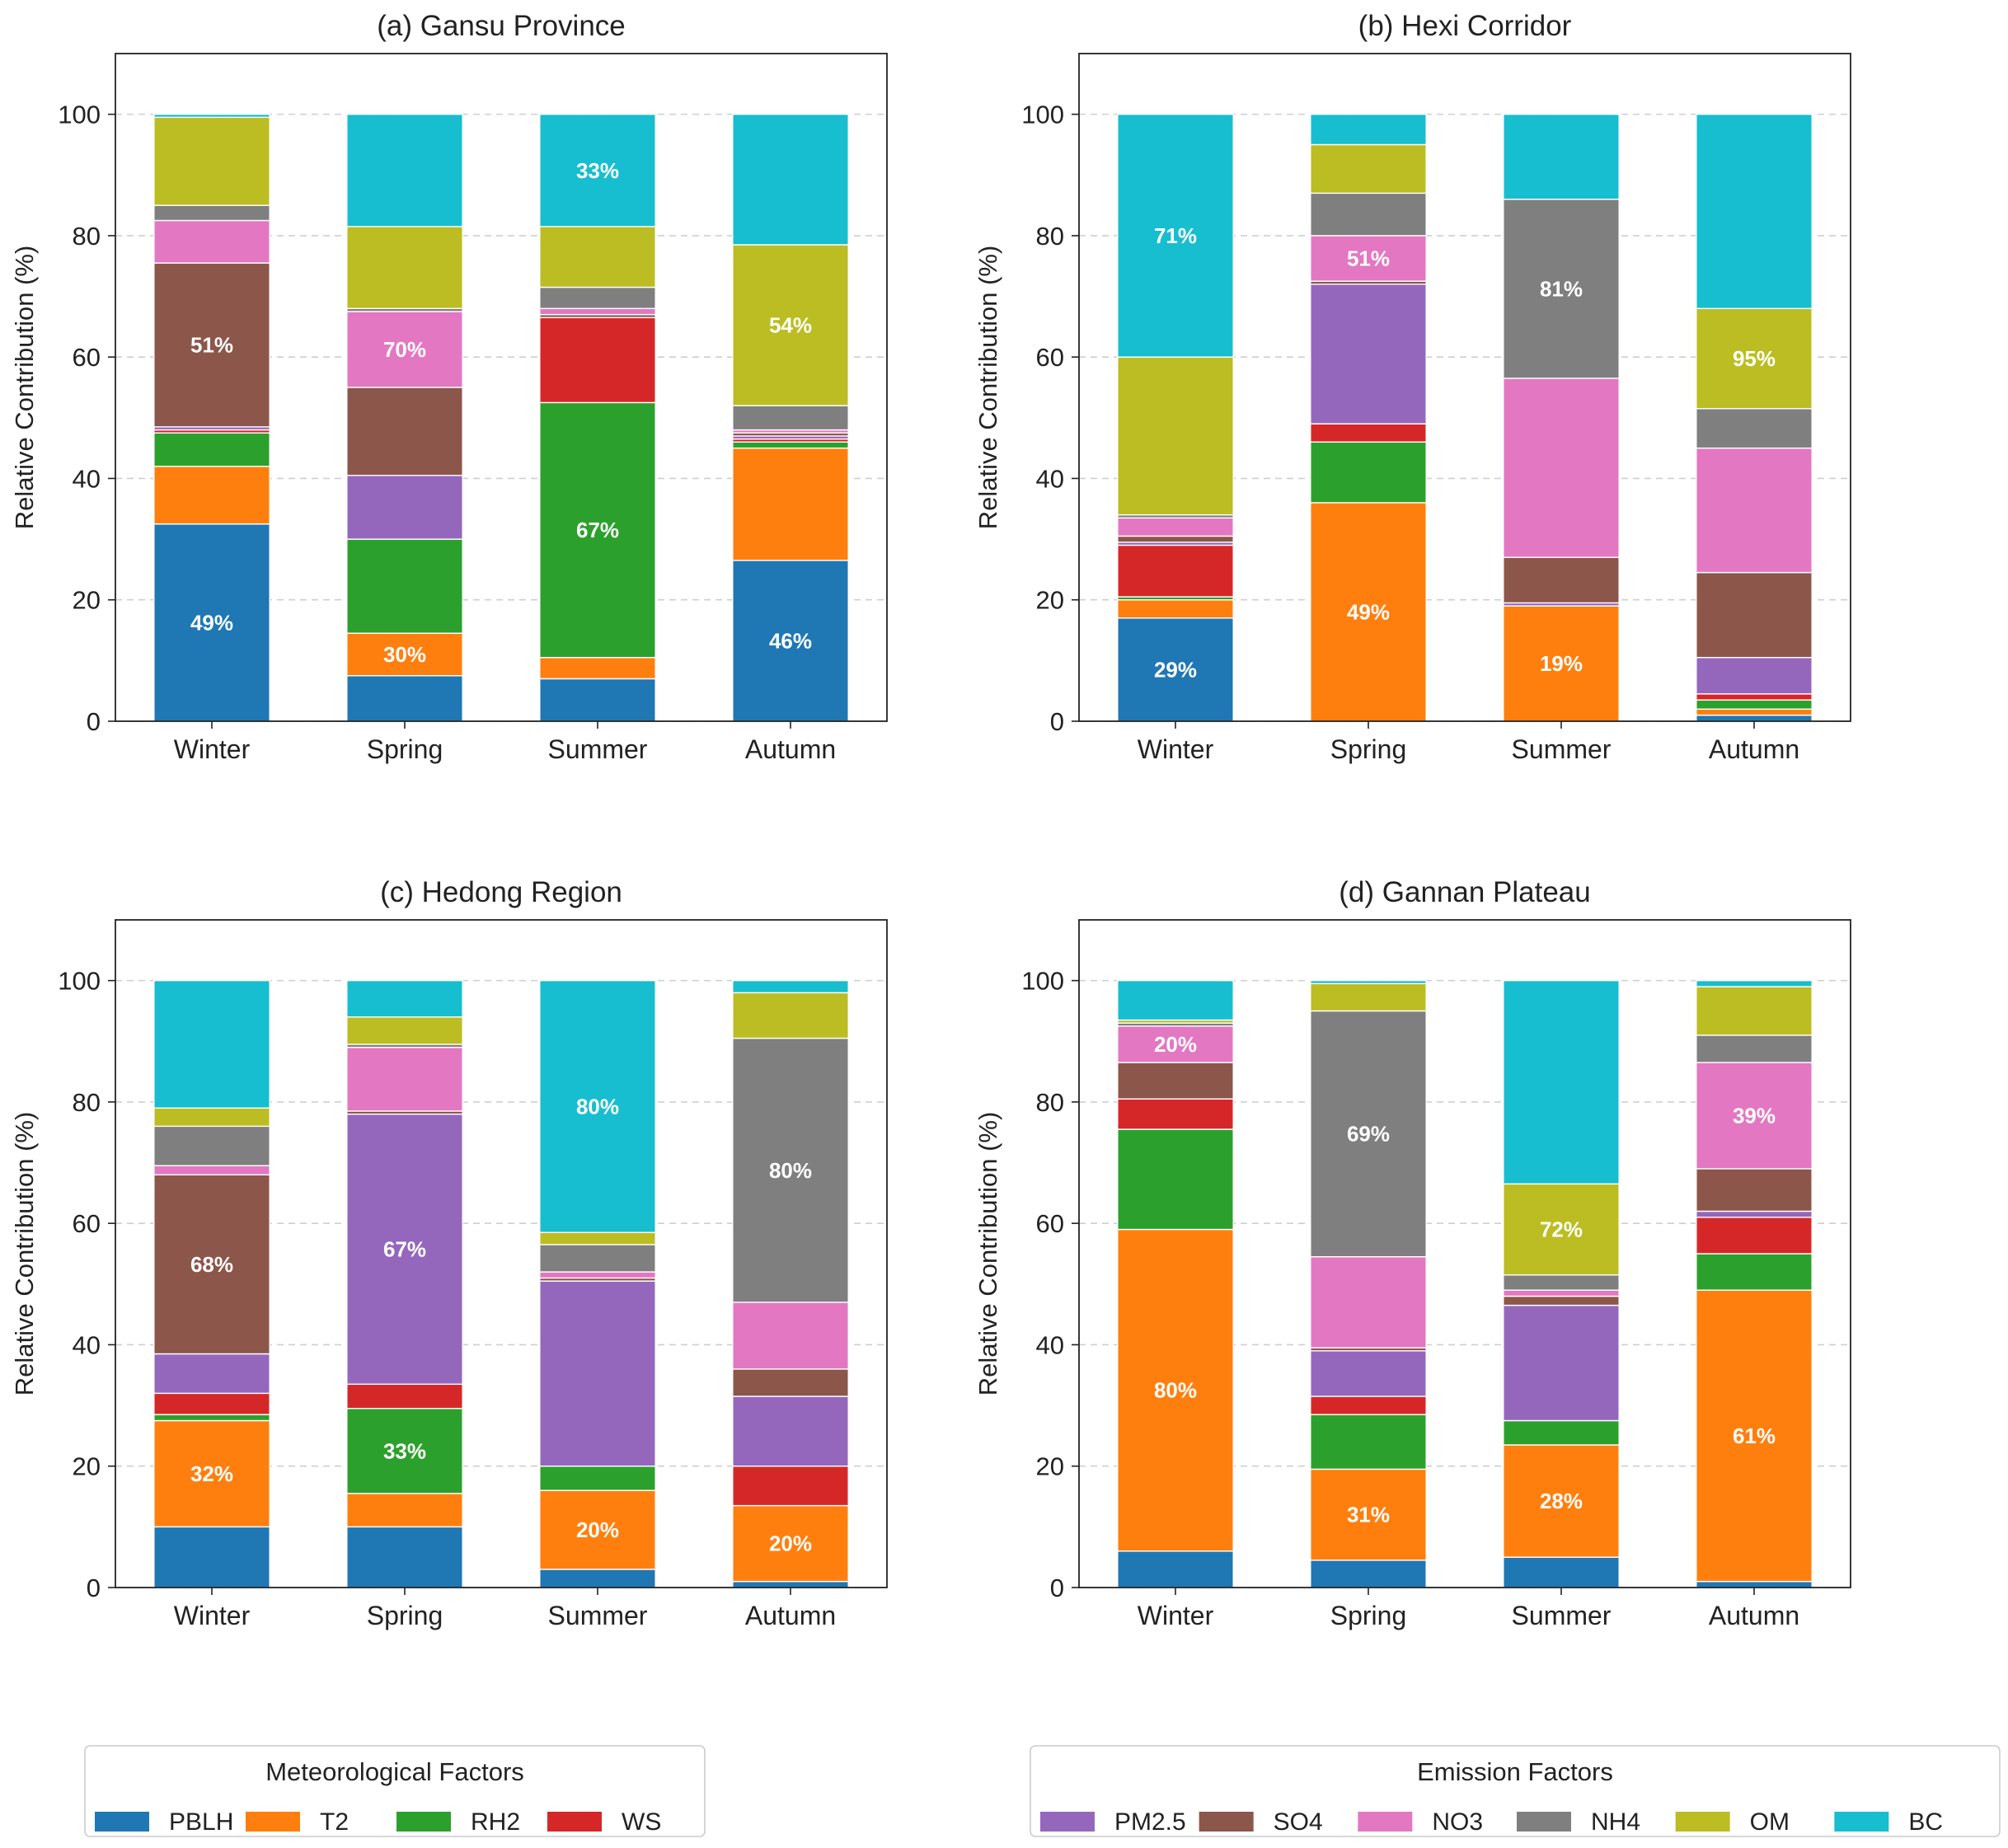  I want to click on bar-segment-autumn-om, so click(1754, 358).